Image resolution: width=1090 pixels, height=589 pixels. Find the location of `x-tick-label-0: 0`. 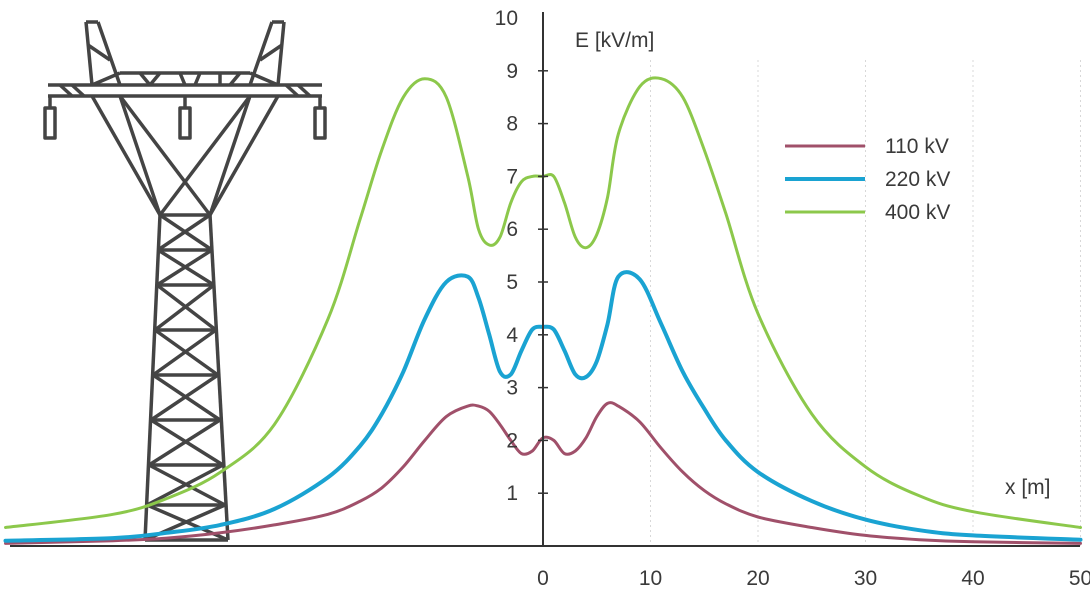

x-tick-label-0: 0 is located at coordinates (543, 578).